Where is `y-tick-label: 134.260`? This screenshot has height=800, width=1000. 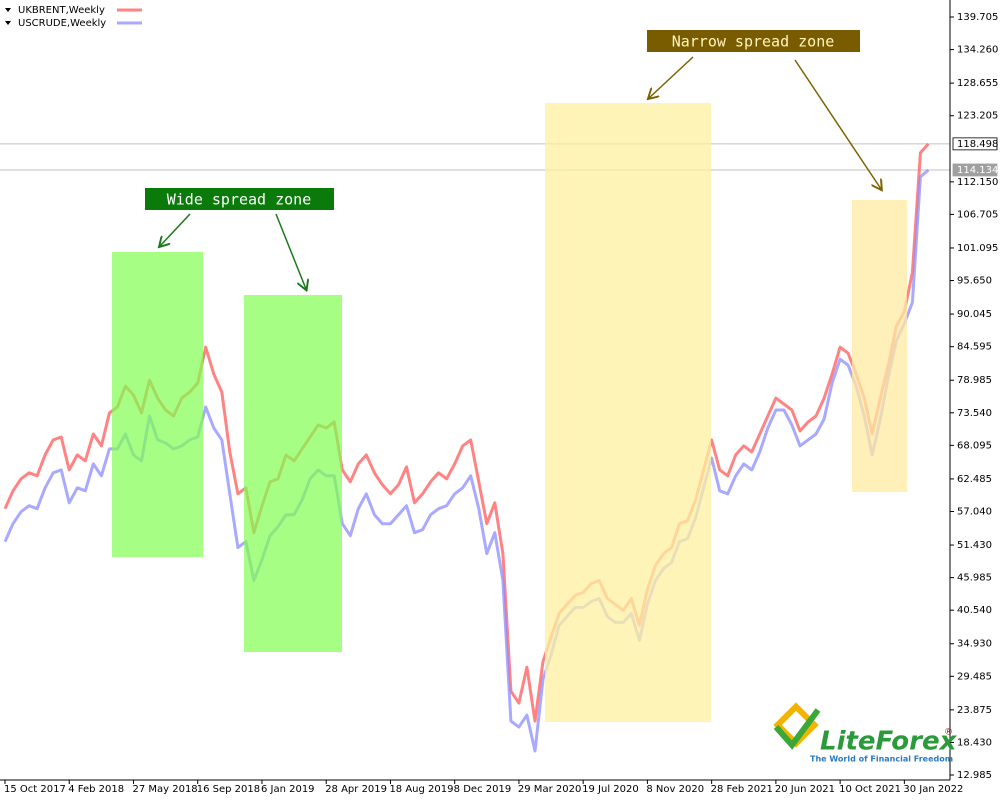
y-tick-label: 134.260 is located at coordinates (977, 50).